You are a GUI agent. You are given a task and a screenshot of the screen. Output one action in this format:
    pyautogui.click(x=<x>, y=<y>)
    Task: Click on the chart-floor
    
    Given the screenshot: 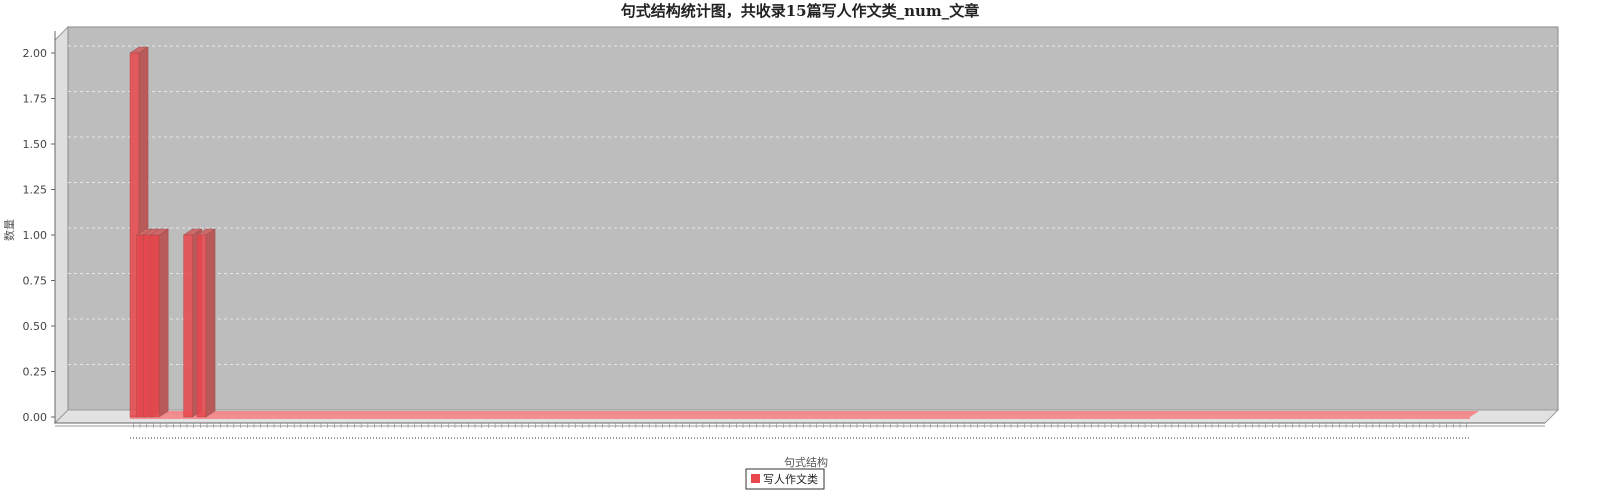 What is the action you would take?
    pyautogui.click(x=804, y=415)
    